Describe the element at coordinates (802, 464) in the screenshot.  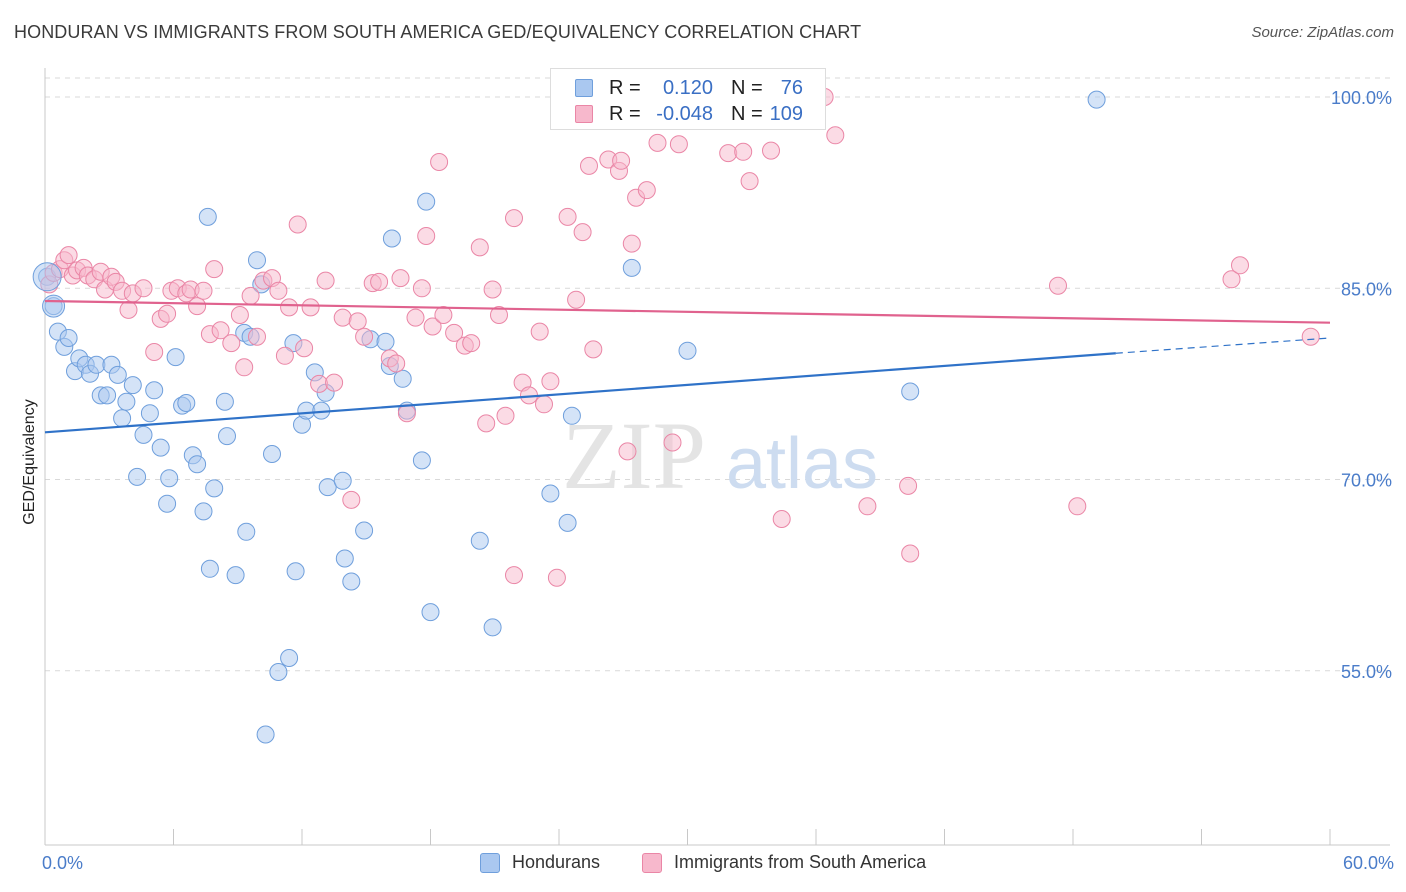
I see `watermark-atlas: atlas` at that location.